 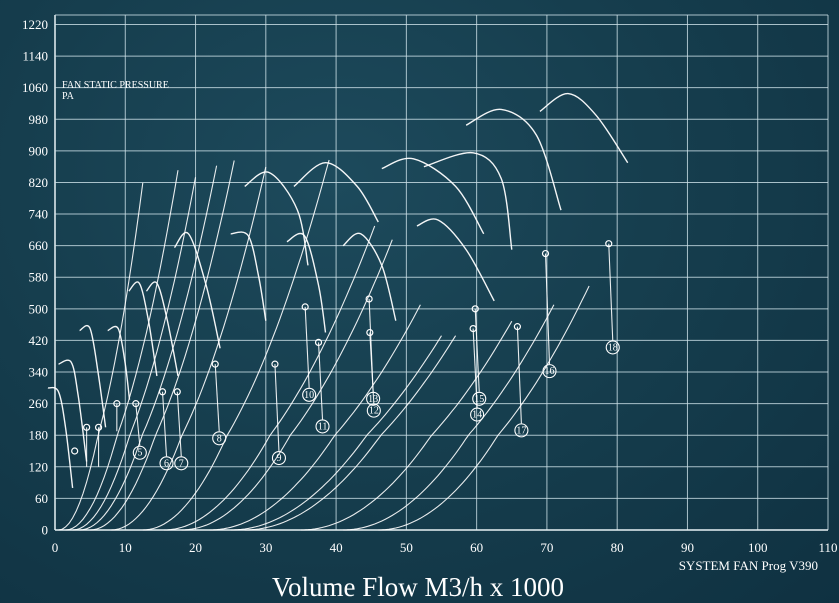 I want to click on y-tick-label: 820, so click(x=39, y=182).